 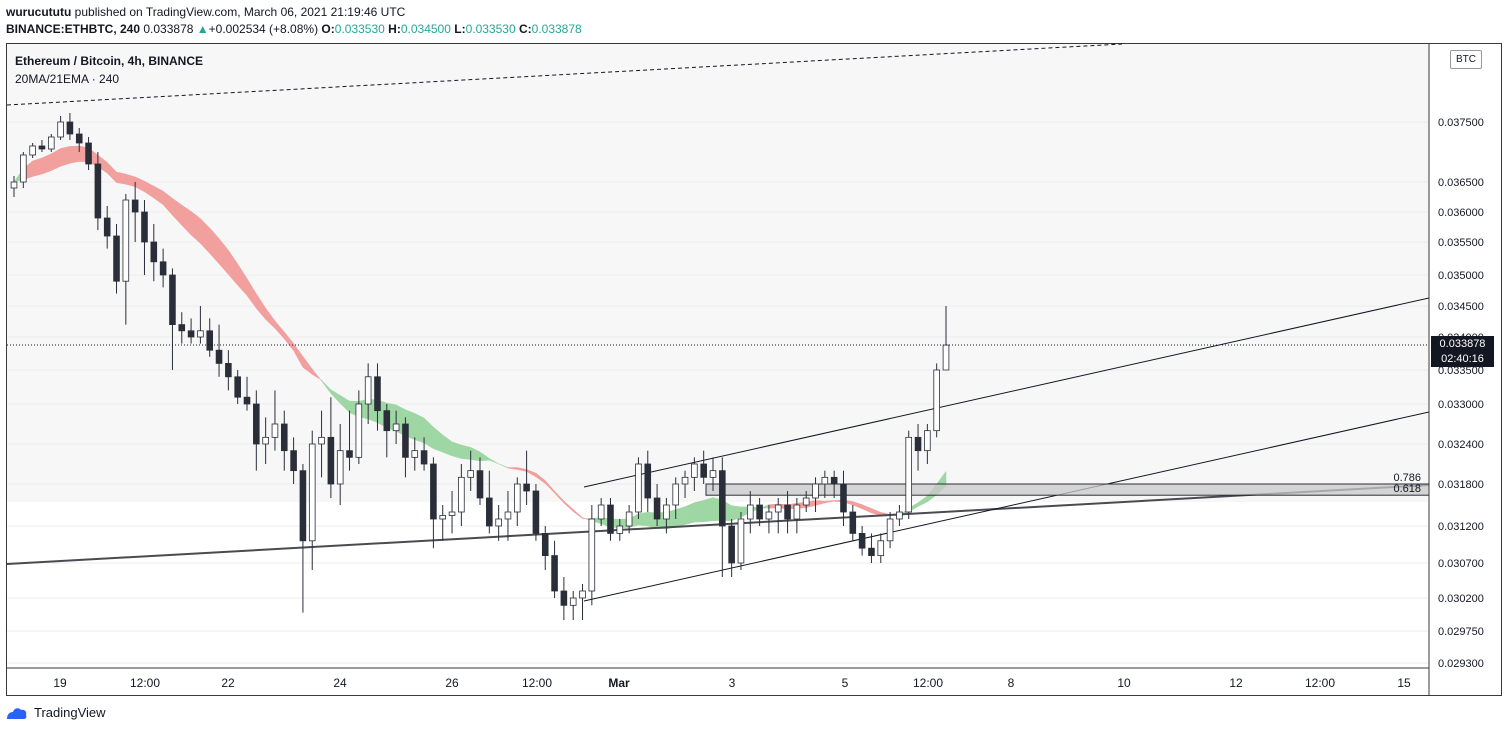 What do you see at coordinates (67, 79) in the screenshot?
I see `indicator-label: 20MA/21EMA · 240` at bounding box center [67, 79].